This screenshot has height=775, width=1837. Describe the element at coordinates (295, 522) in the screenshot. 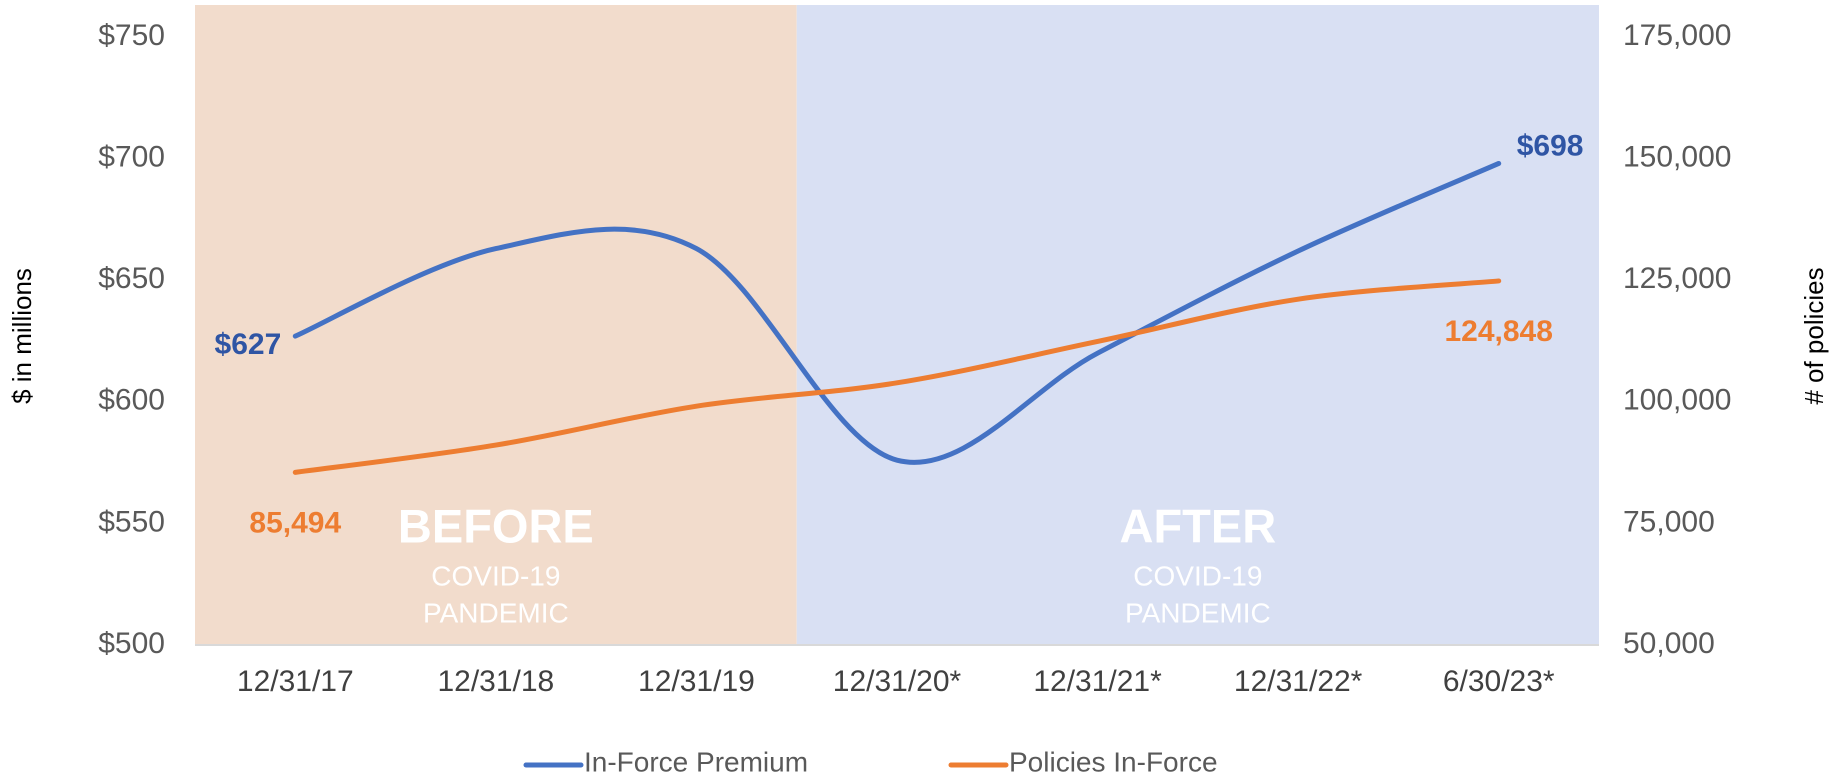

I see `data-label: 85,494` at that location.